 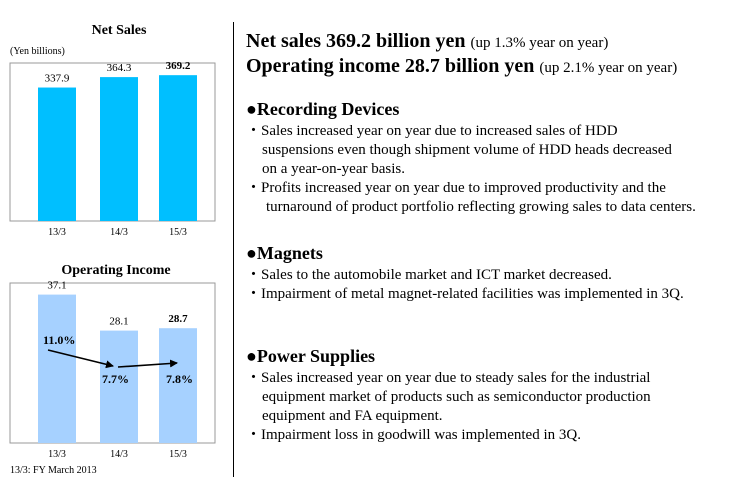 What do you see at coordinates (57, 454) in the screenshot?
I see `operating-income-tick-label: 13/3` at bounding box center [57, 454].